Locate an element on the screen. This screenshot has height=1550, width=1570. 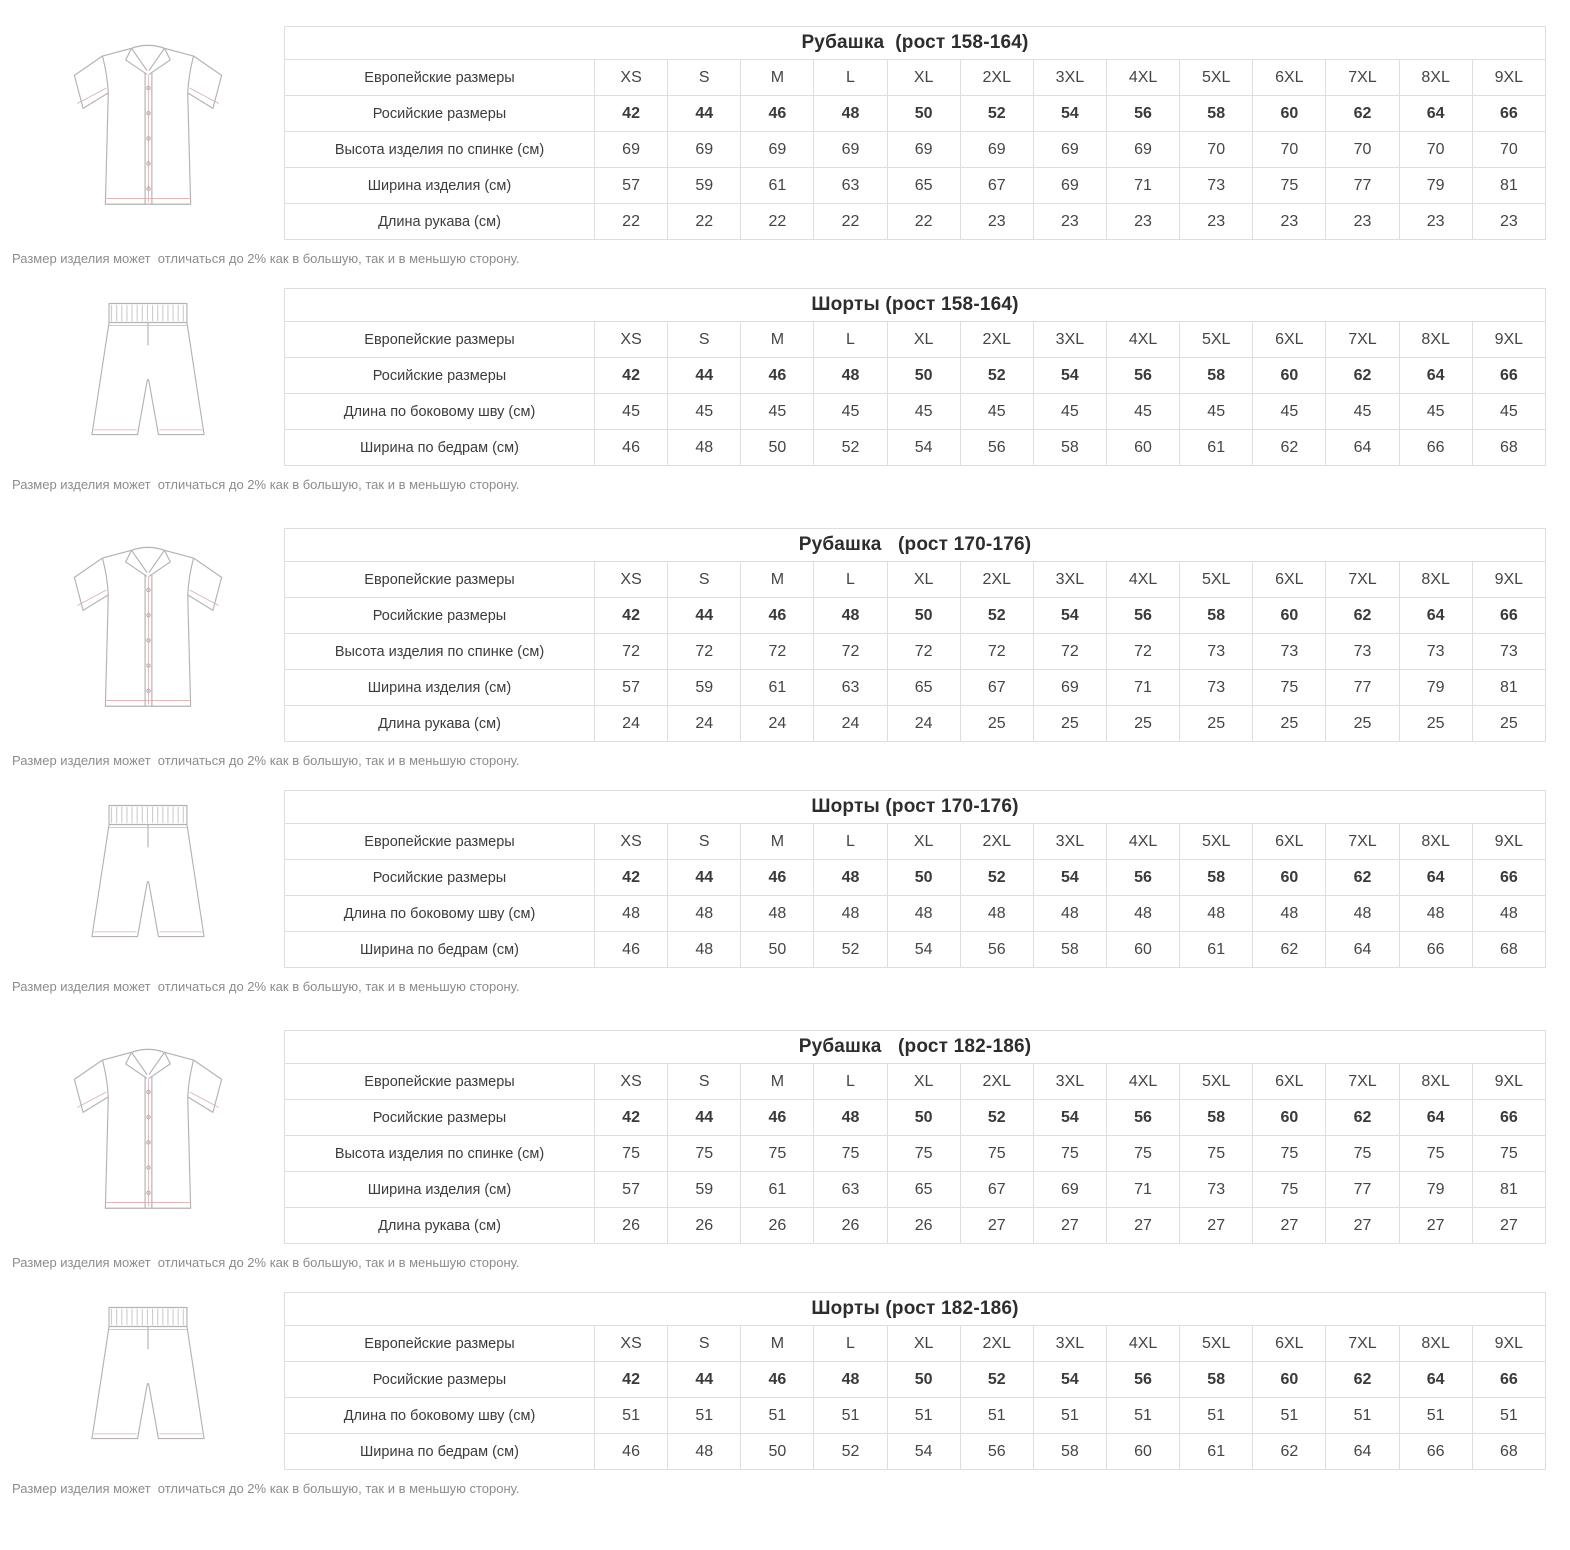
size-value-cell: XS is located at coordinates (631, 77).